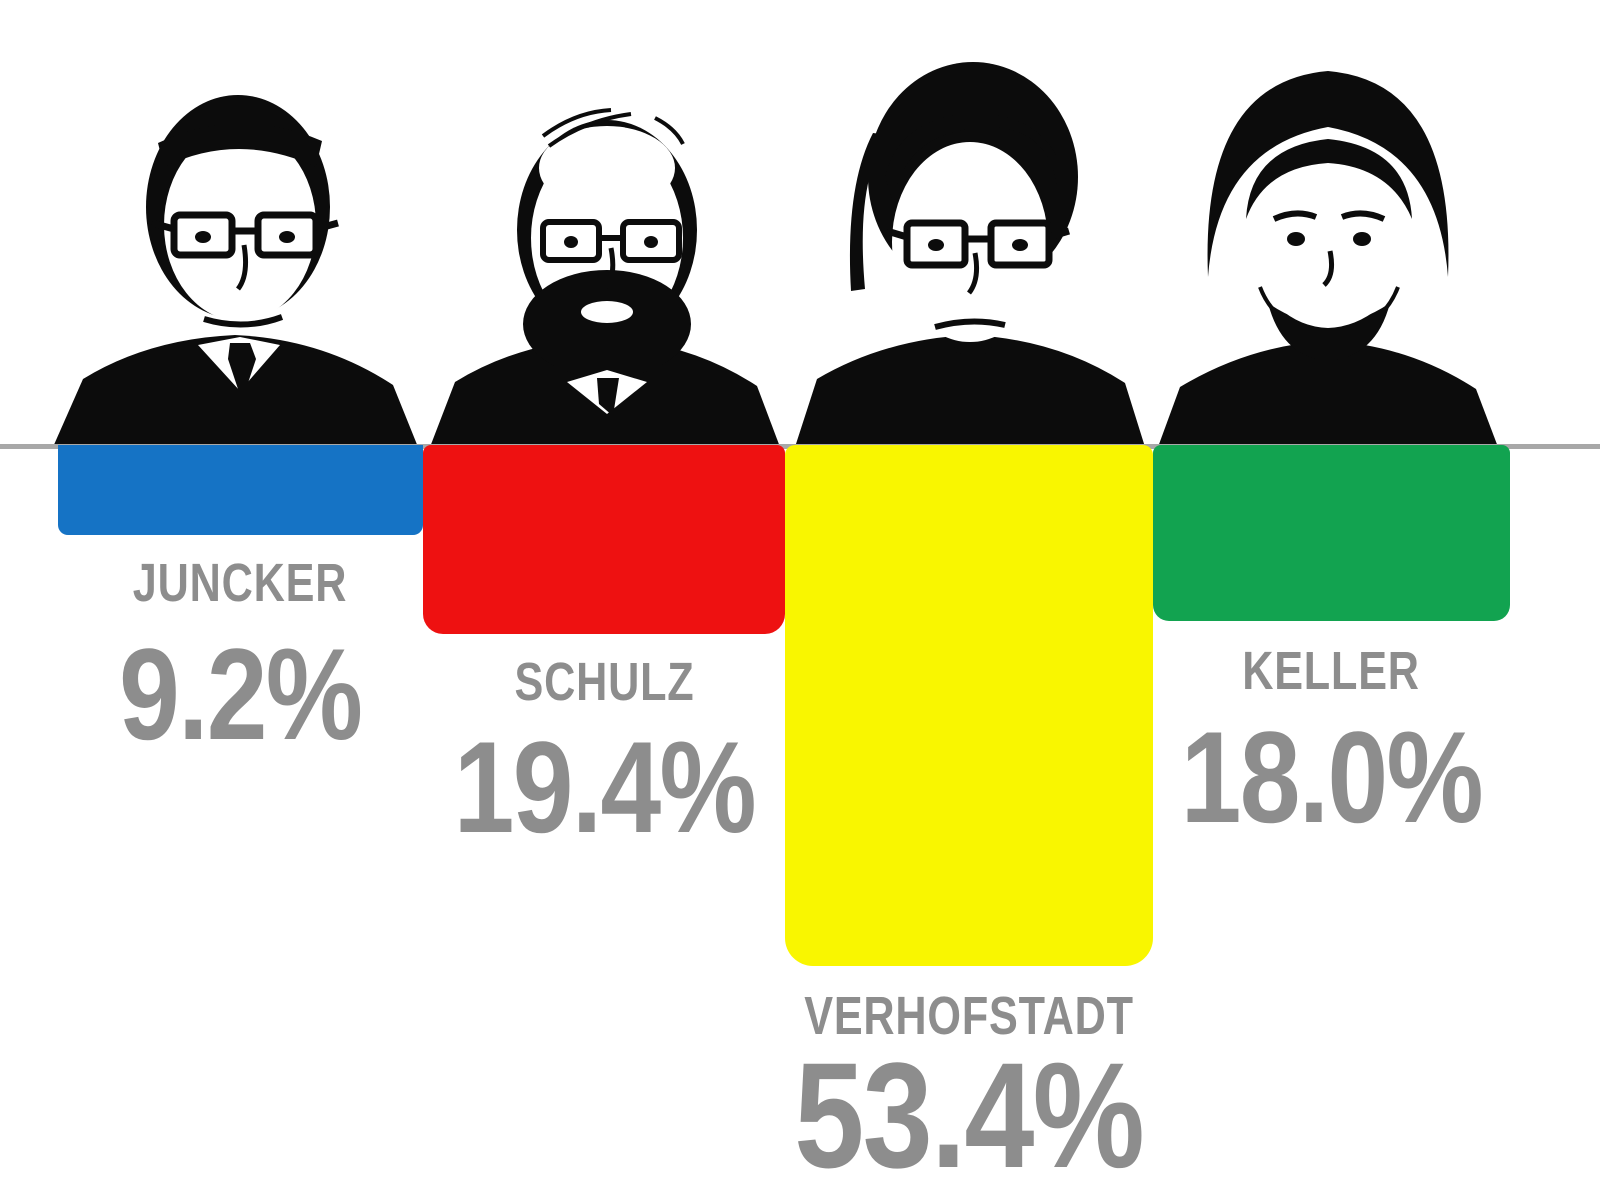 The width and height of the screenshot is (1600, 1200). What do you see at coordinates (1331, 777) in the screenshot?
I see `percent-value-keller: 18.0%` at bounding box center [1331, 777].